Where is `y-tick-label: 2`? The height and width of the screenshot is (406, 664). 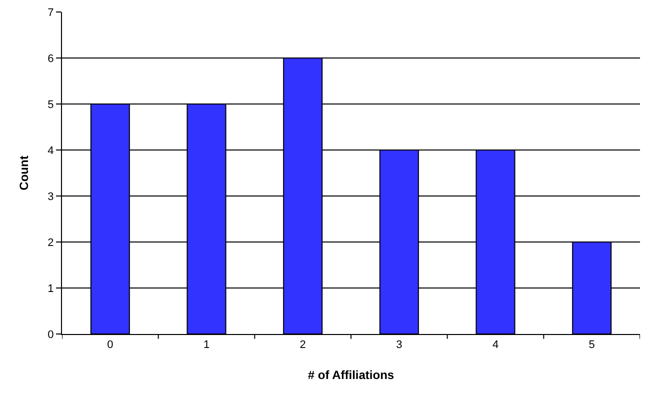
y-tick-label: 2 is located at coordinates (51, 242).